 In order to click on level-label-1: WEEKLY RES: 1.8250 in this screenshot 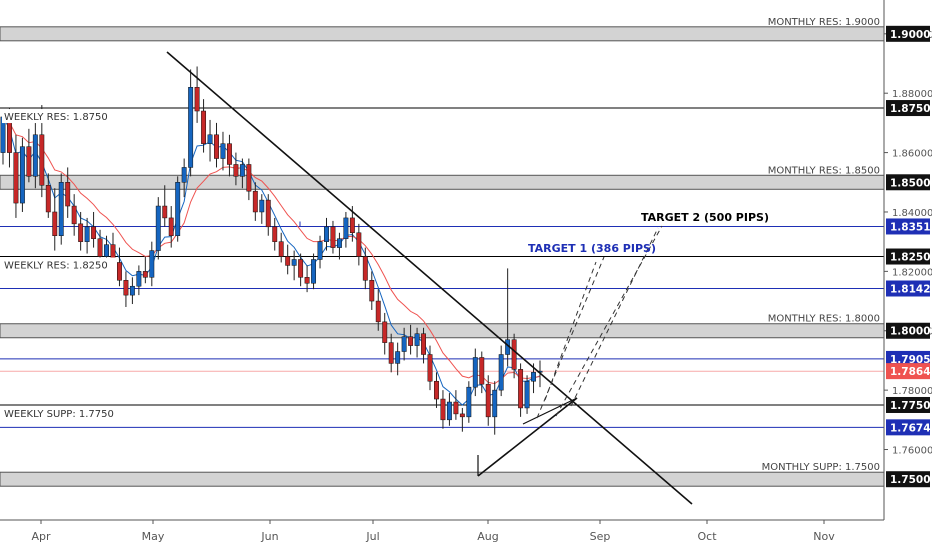, I will do `click(56, 266)`.